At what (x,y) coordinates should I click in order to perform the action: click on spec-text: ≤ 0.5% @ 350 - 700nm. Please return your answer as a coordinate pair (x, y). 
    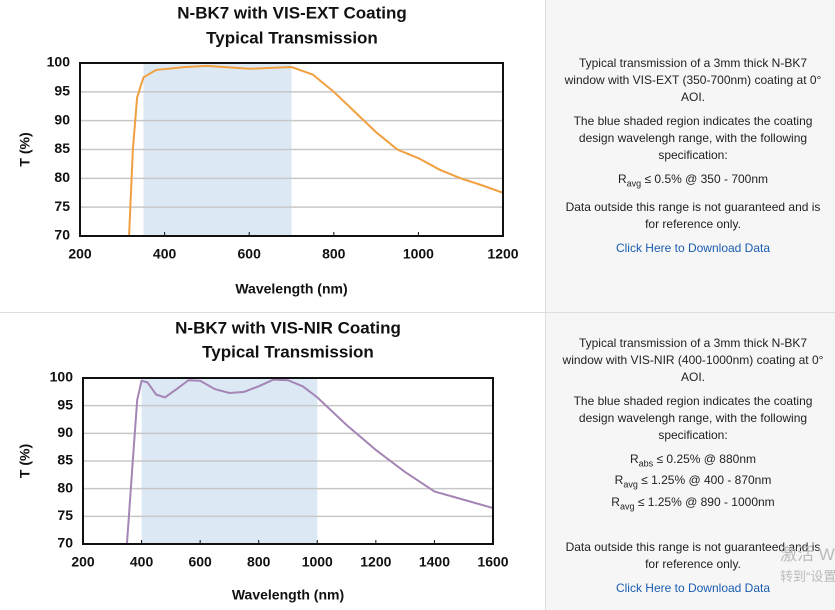
    Looking at the image, I should click on (706, 179).